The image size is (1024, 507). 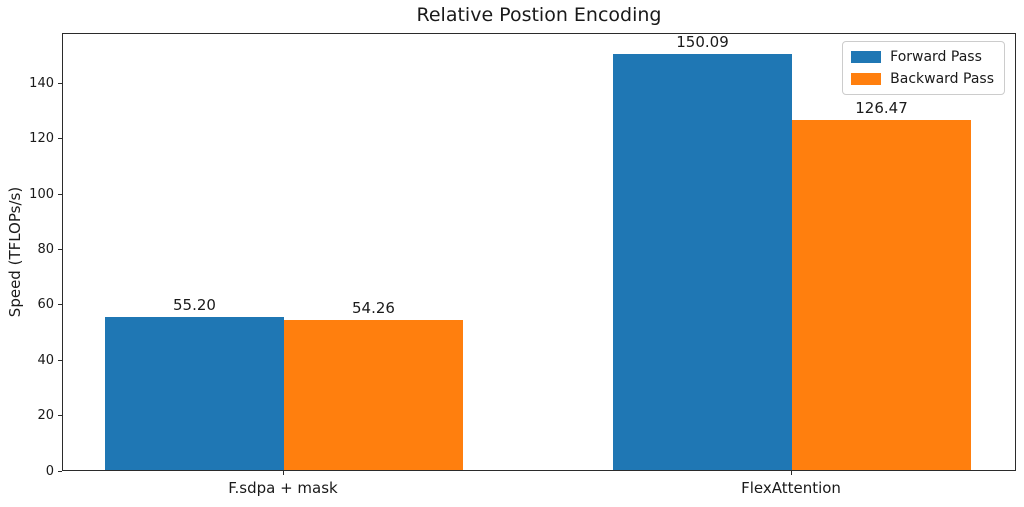 I want to click on x-category-label: FlexAttention, so click(x=791, y=488).